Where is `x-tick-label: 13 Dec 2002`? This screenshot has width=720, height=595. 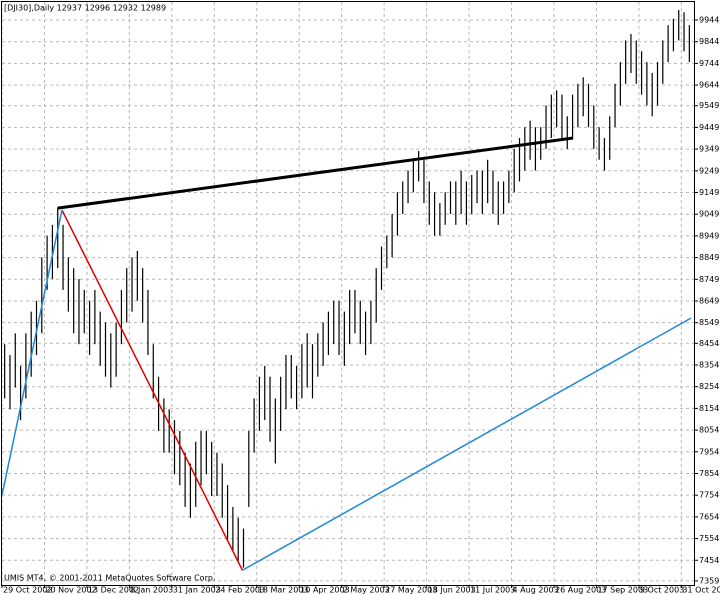
x-tick-label: 13 Dec 2002 is located at coordinates (113, 590).